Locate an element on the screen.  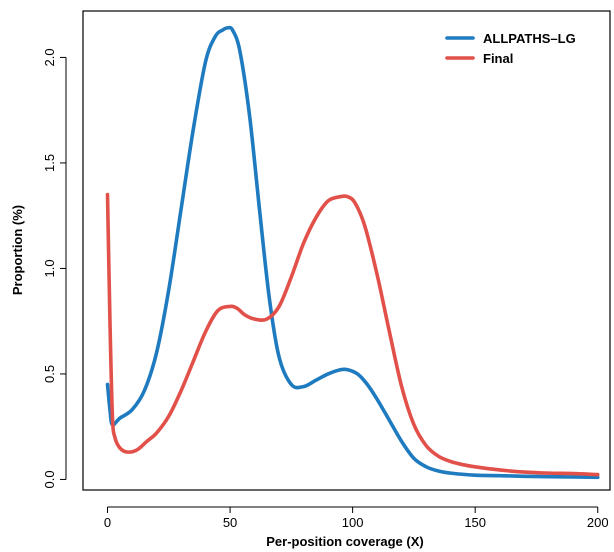
y-tick-label: 1.0 is located at coordinates (49, 268).